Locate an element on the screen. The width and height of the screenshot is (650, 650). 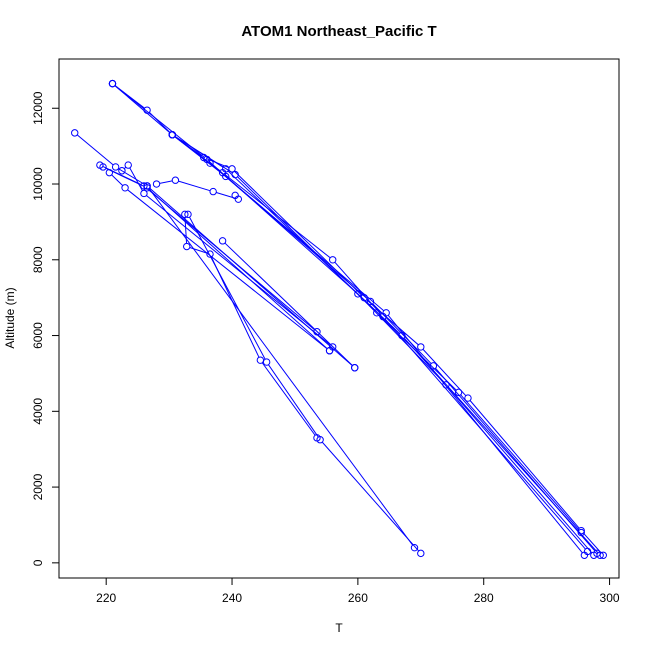
y-tick-label: 0 is located at coordinates (38, 562).